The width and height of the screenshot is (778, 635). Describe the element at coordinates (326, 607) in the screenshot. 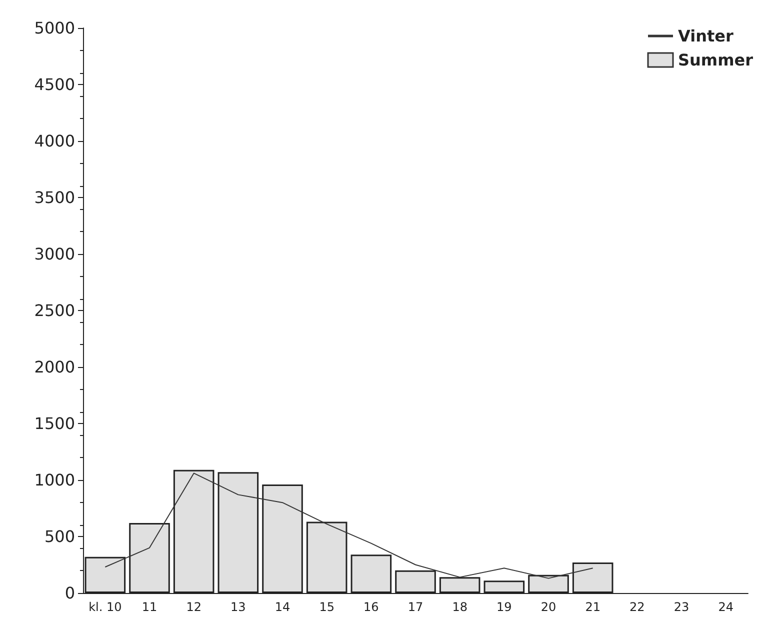

I see `x-tick-label: 15` at that location.